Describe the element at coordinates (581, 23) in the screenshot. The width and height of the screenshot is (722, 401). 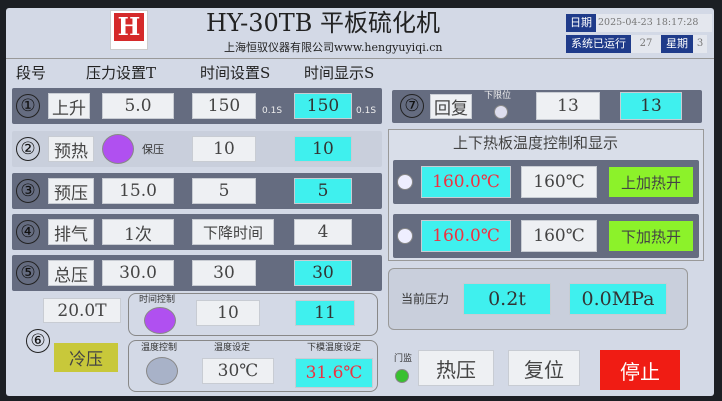
I see `date-label: 日期` at that location.